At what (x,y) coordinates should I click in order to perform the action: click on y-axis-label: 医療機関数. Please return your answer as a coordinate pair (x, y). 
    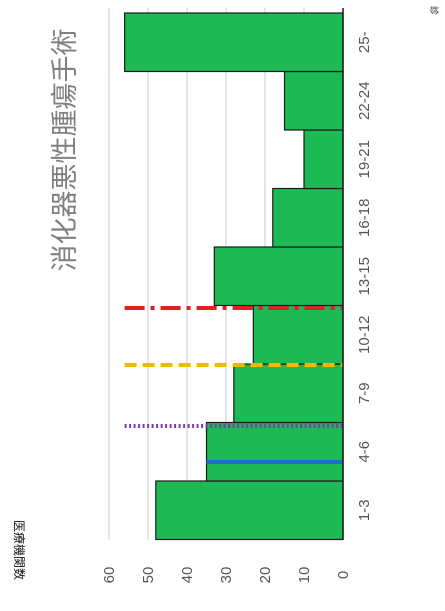
    Looking at the image, I should click on (19, 550).